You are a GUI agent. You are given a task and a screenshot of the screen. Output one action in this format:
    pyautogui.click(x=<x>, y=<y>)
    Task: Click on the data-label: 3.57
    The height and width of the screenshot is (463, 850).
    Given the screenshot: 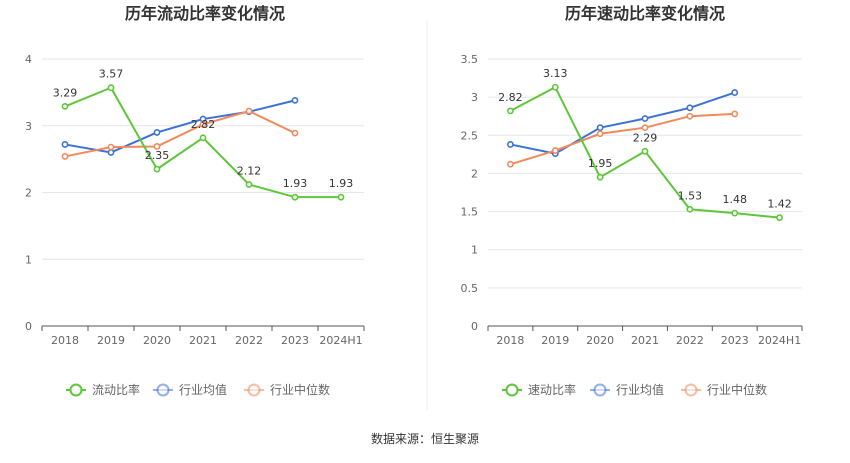 What is the action you would take?
    pyautogui.click(x=111, y=74)
    